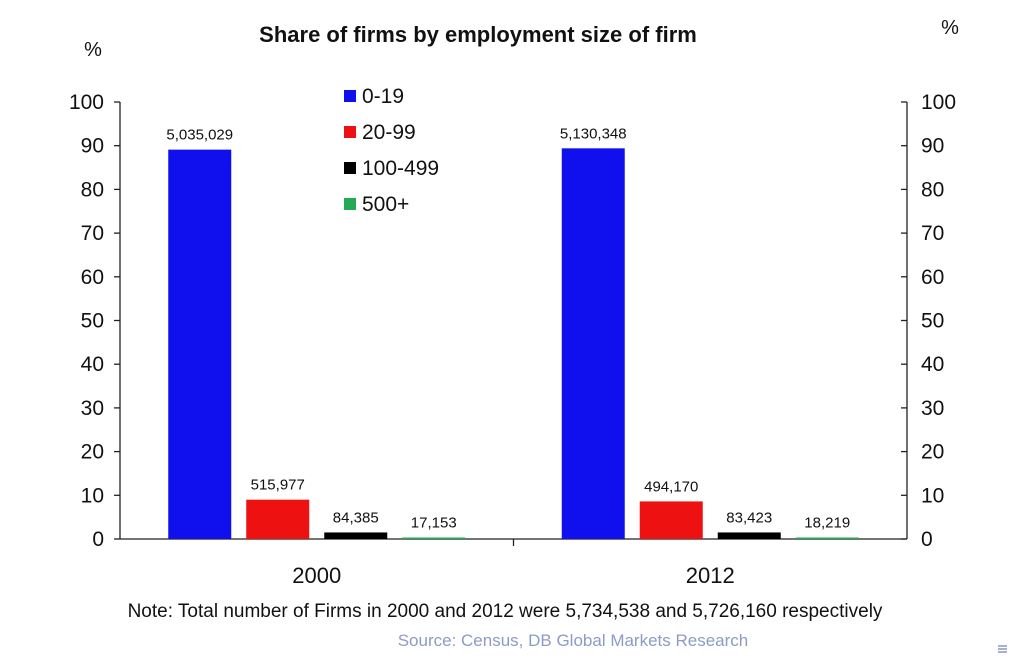 The image size is (1009, 656). Describe the element at coordinates (932, 146) in the screenshot. I see `right-tick-label: 90` at that location.